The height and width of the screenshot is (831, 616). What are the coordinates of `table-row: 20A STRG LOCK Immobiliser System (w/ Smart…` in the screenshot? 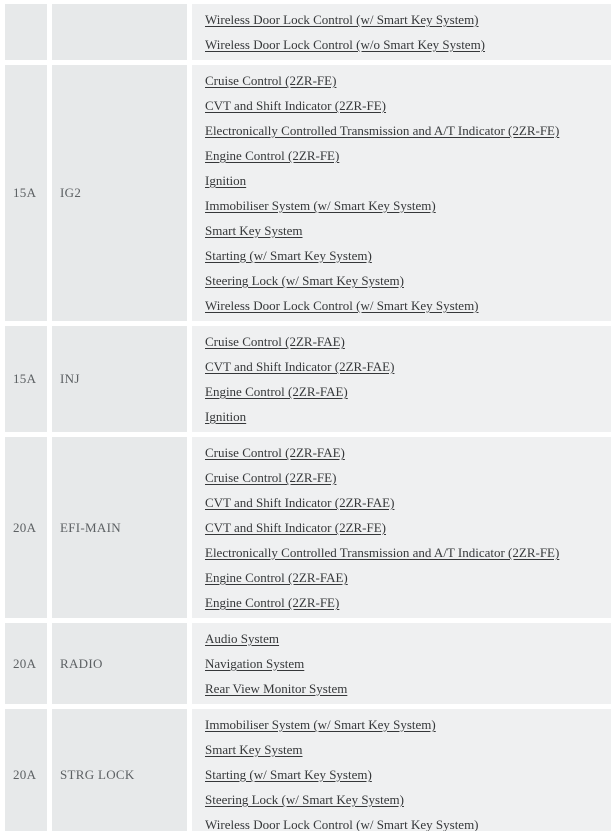 It's located at (308, 770).